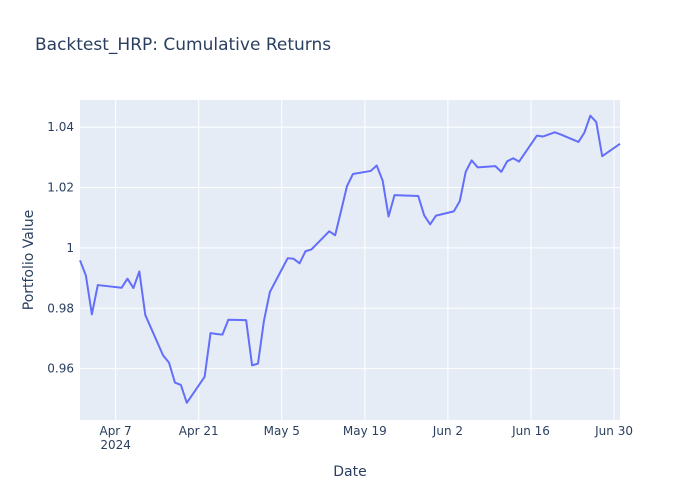  What do you see at coordinates (613, 431) in the screenshot?
I see `x-tick-label: Jun 30` at bounding box center [613, 431].